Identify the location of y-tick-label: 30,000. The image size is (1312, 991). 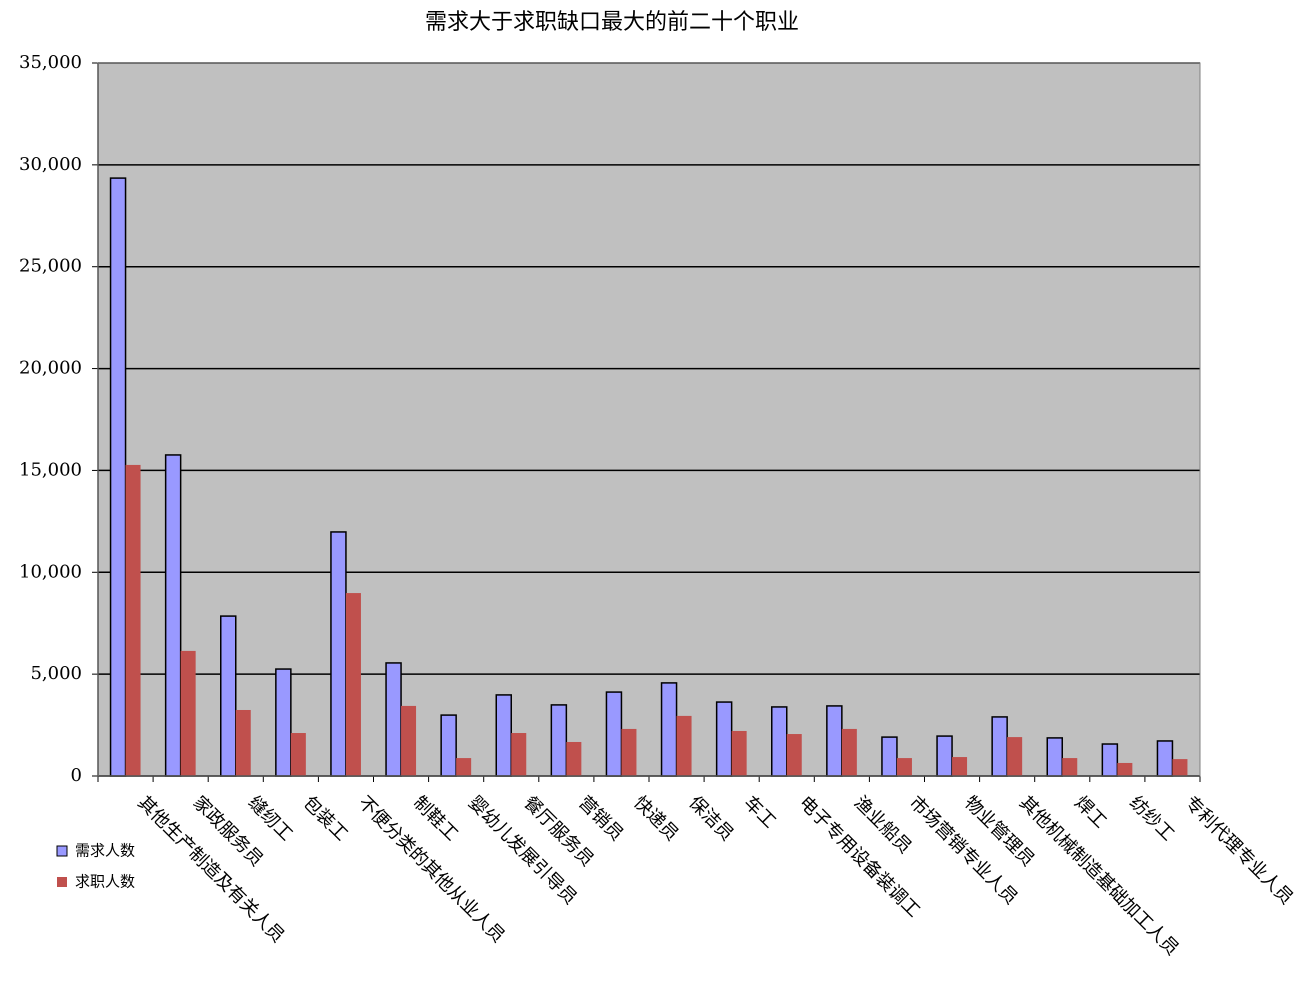
(50, 164).